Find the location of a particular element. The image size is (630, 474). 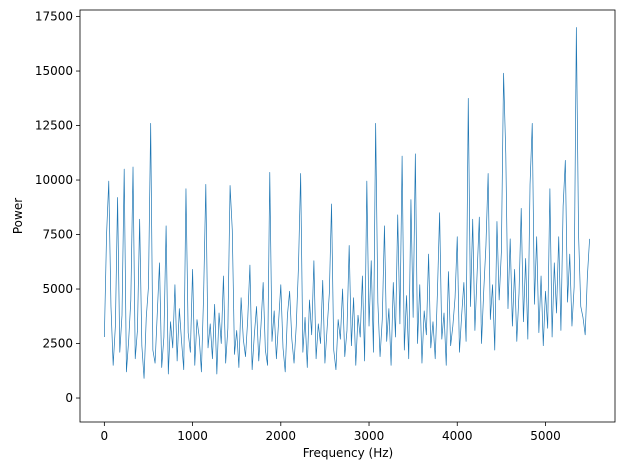

x-tick-label: 3000 is located at coordinates (369, 436).